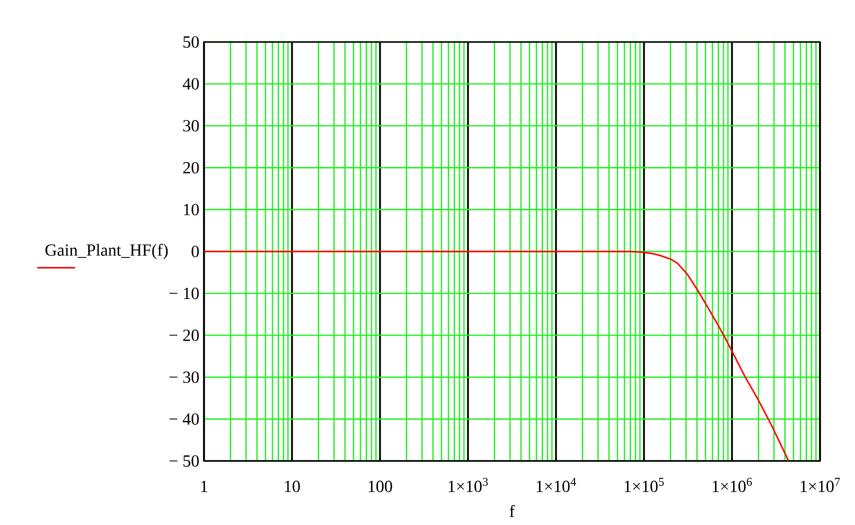 This screenshot has height=525, width=855. Describe the element at coordinates (820, 485) in the screenshot. I see `x-tick-label: 1×10$^{7}$` at that location.